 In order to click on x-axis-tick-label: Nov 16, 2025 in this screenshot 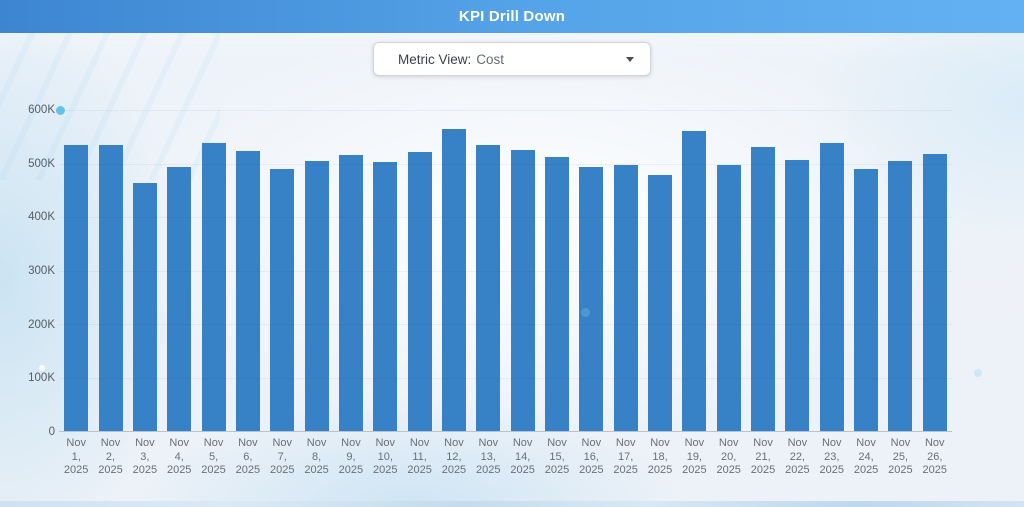, I will do `click(591, 456)`.